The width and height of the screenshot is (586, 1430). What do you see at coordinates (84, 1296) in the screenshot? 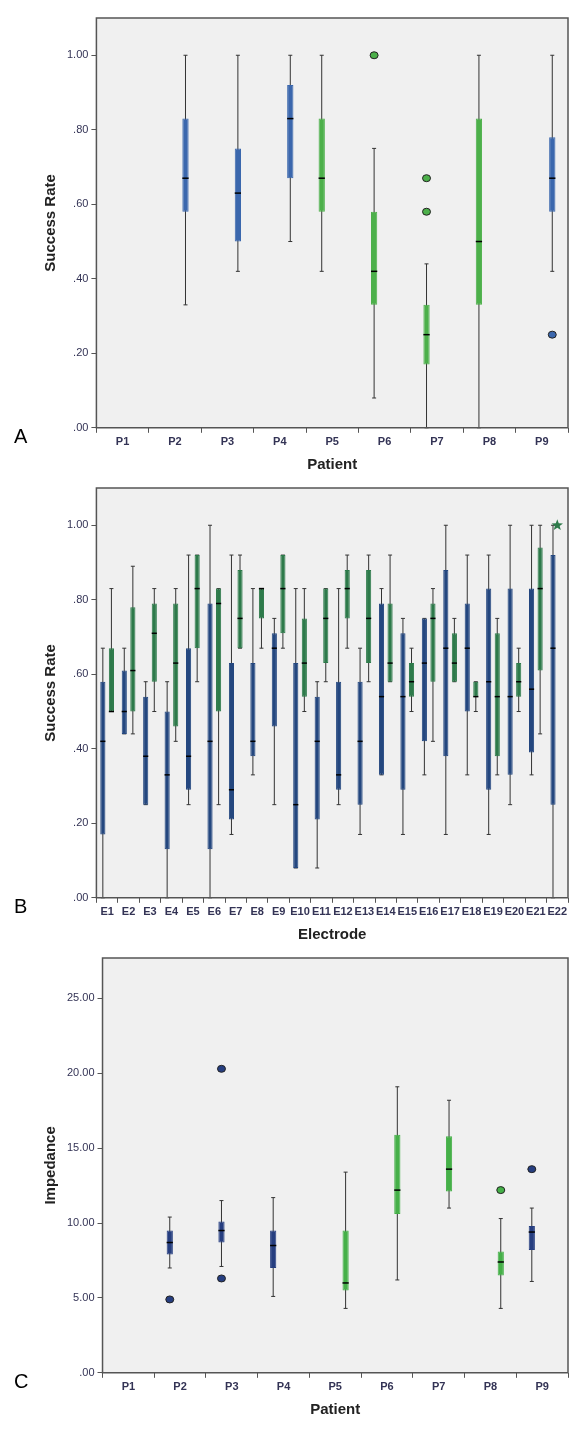
I see `y-tick-label: 5.00` at bounding box center [84, 1296].